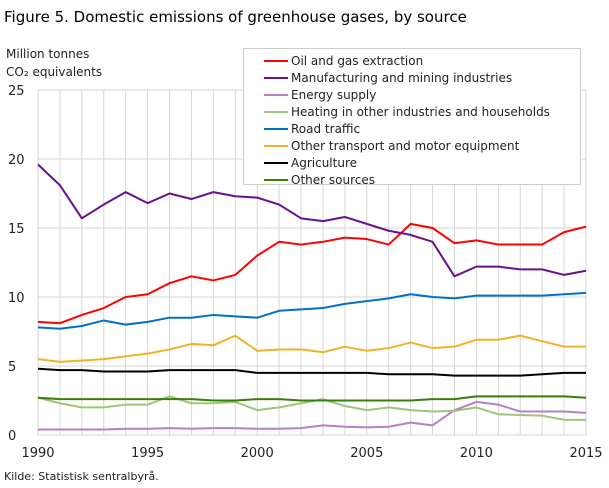 This screenshot has height=488, width=609. I want to click on legend-label: Agriculture, so click(324, 162).